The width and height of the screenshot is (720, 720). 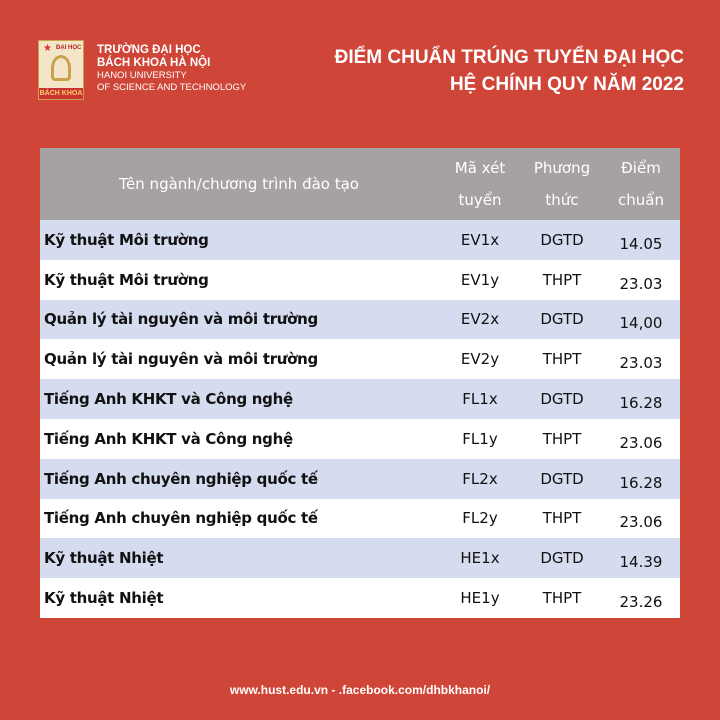 What do you see at coordinates (562, 168) in the screenshot?
I see `header-method-1: Phương` at bounding box center [562, 168].